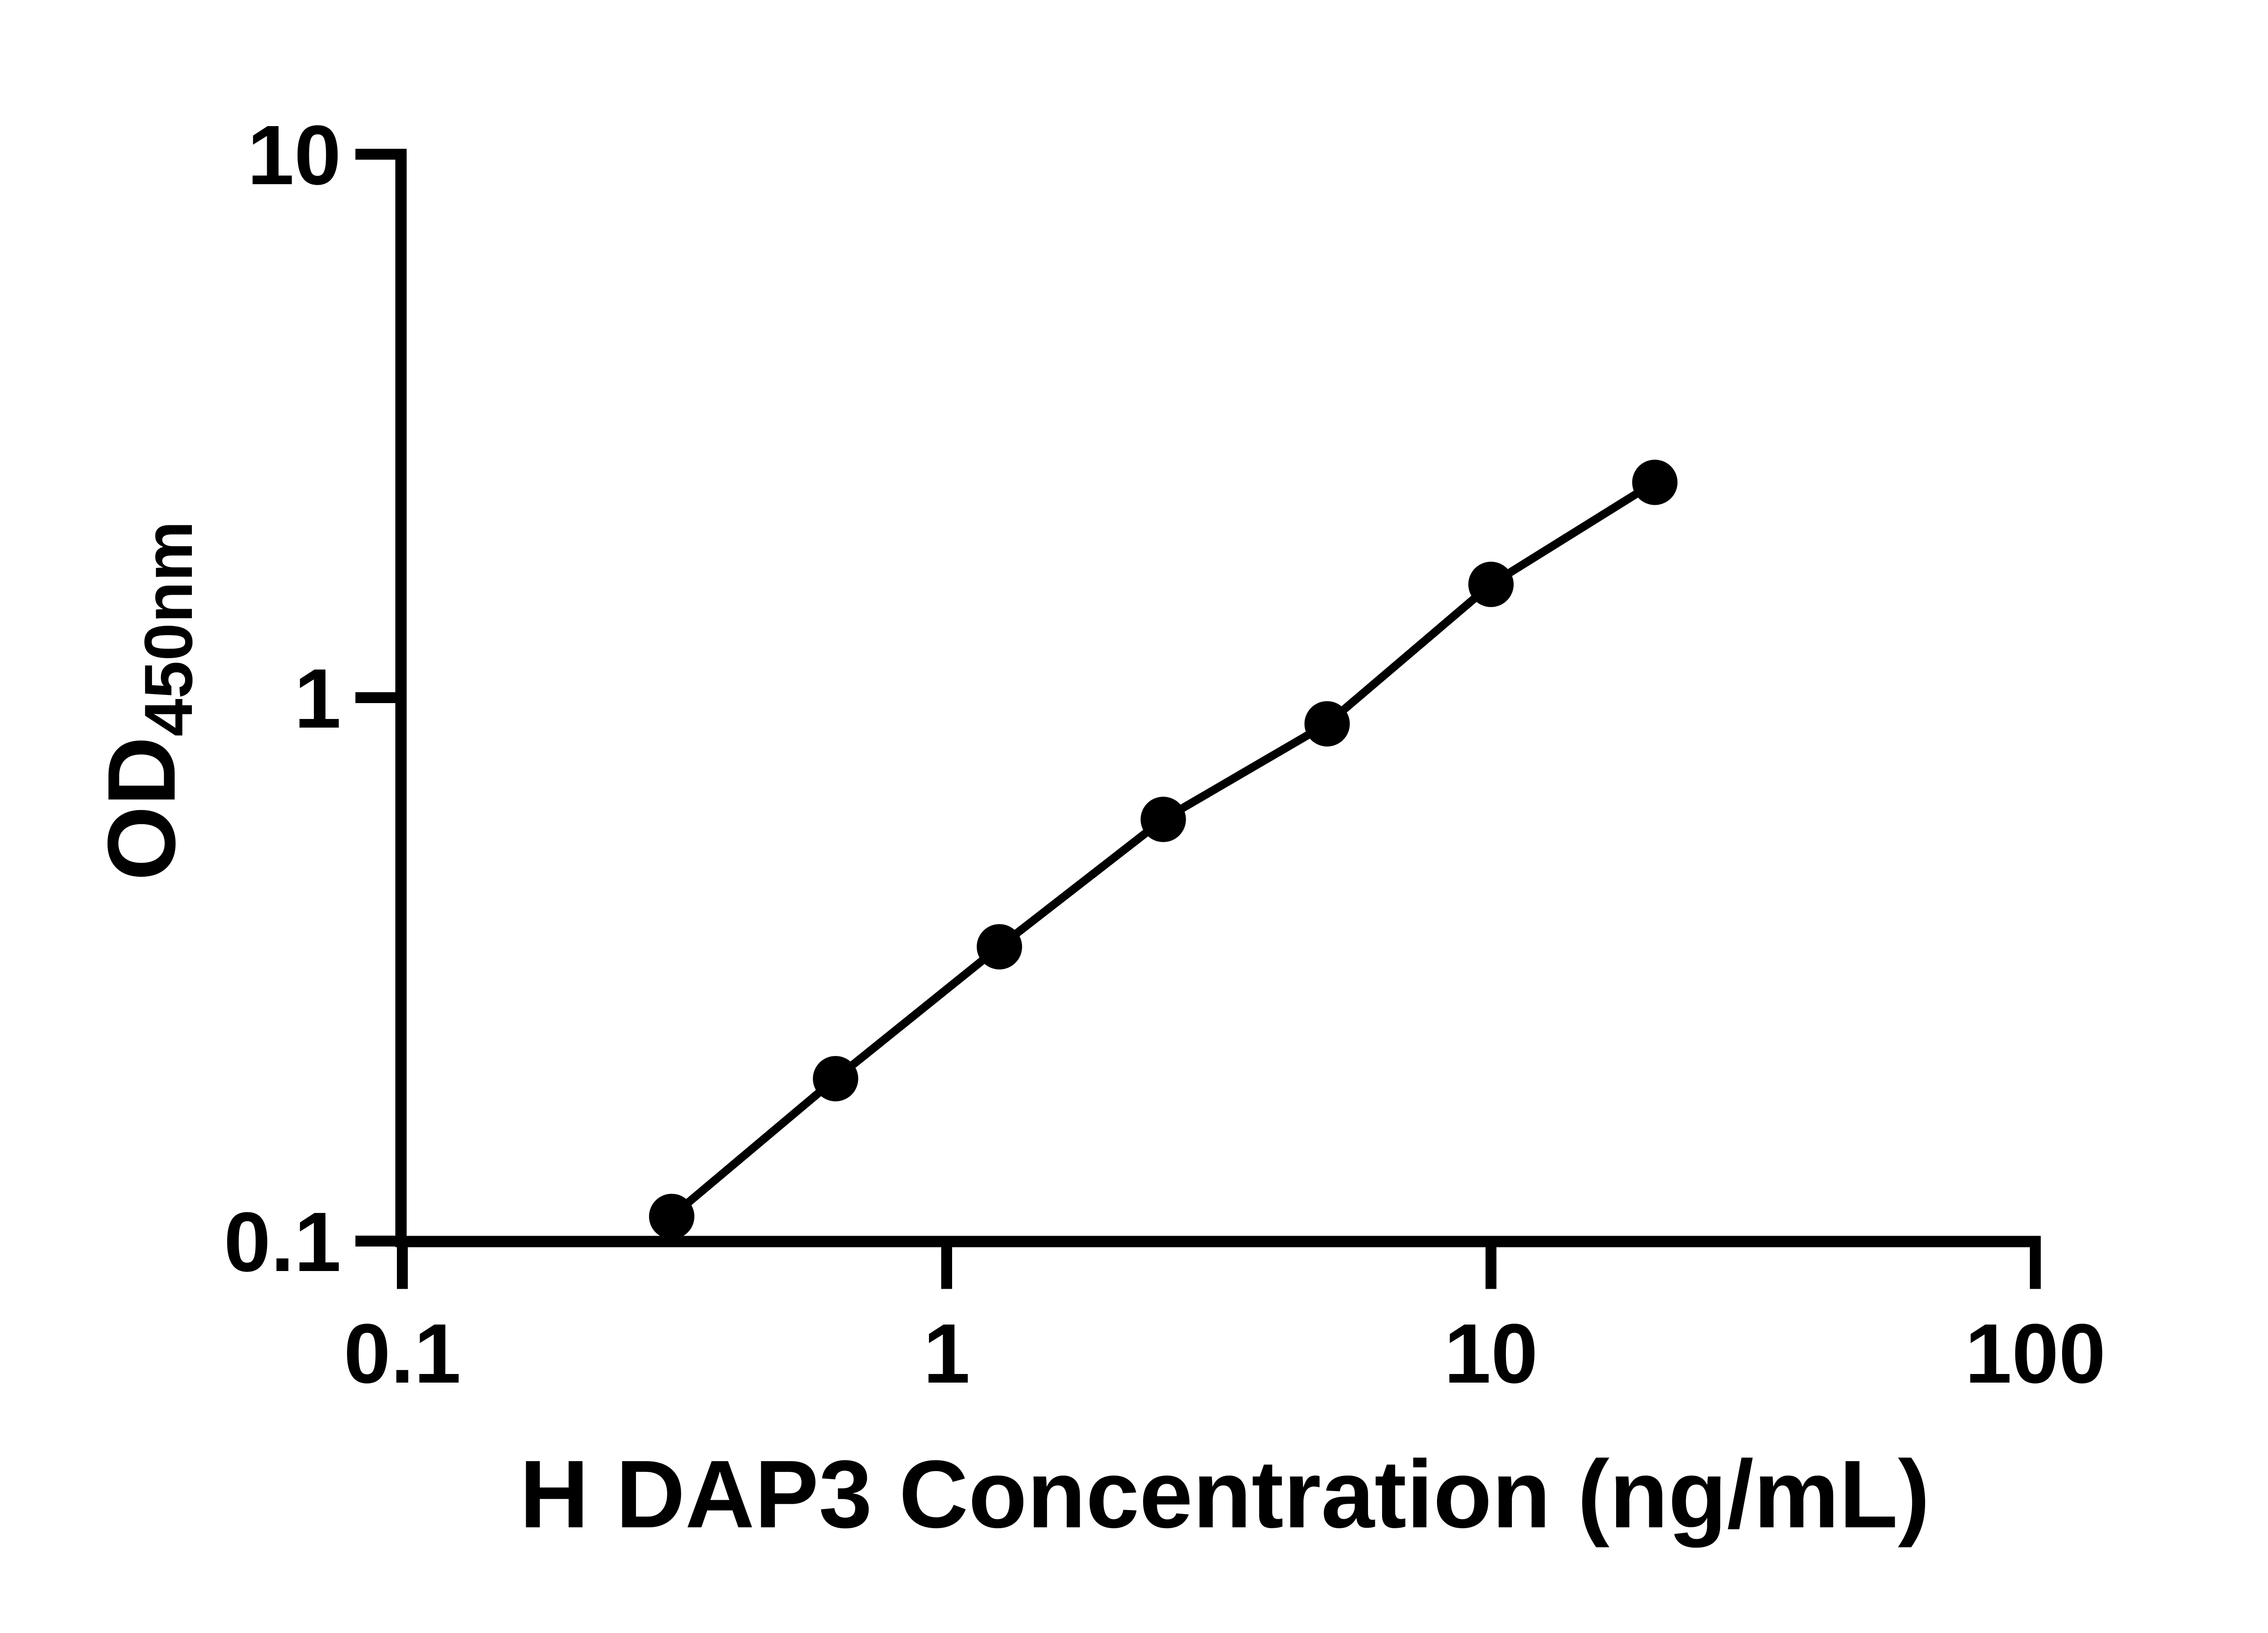  What do you see at coordinates (947, 1354) in the screenshot?
I see `x-tick-label: 1` at bounding box center [947, 1354].